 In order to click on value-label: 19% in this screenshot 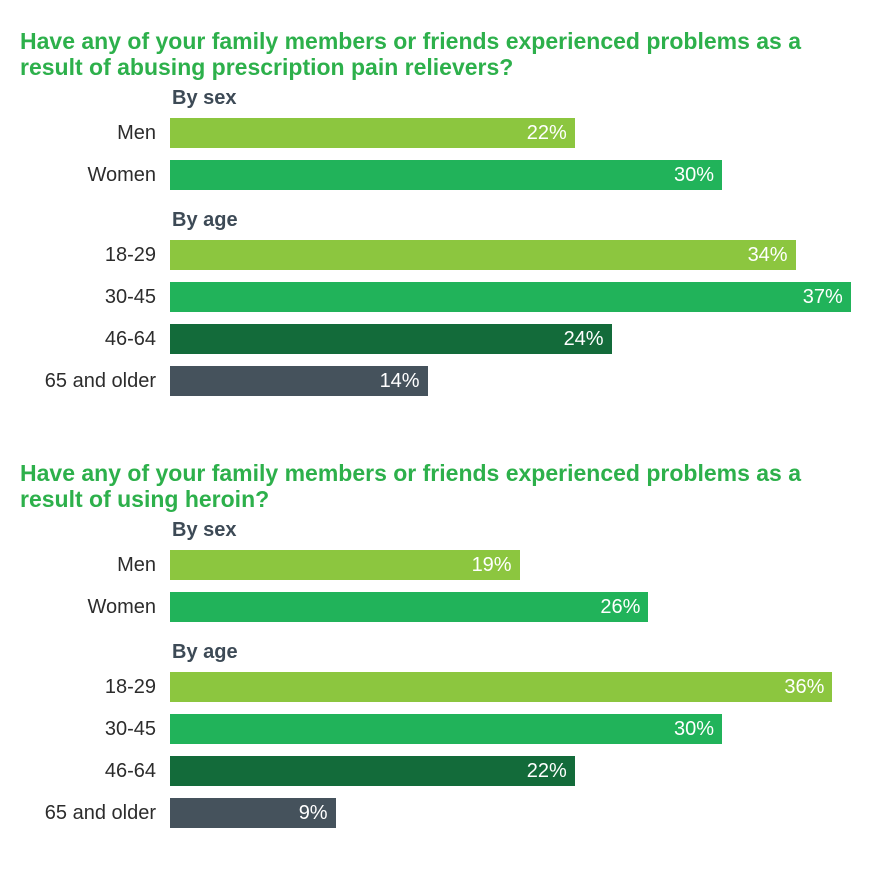, I will do `click(491, 565)`.